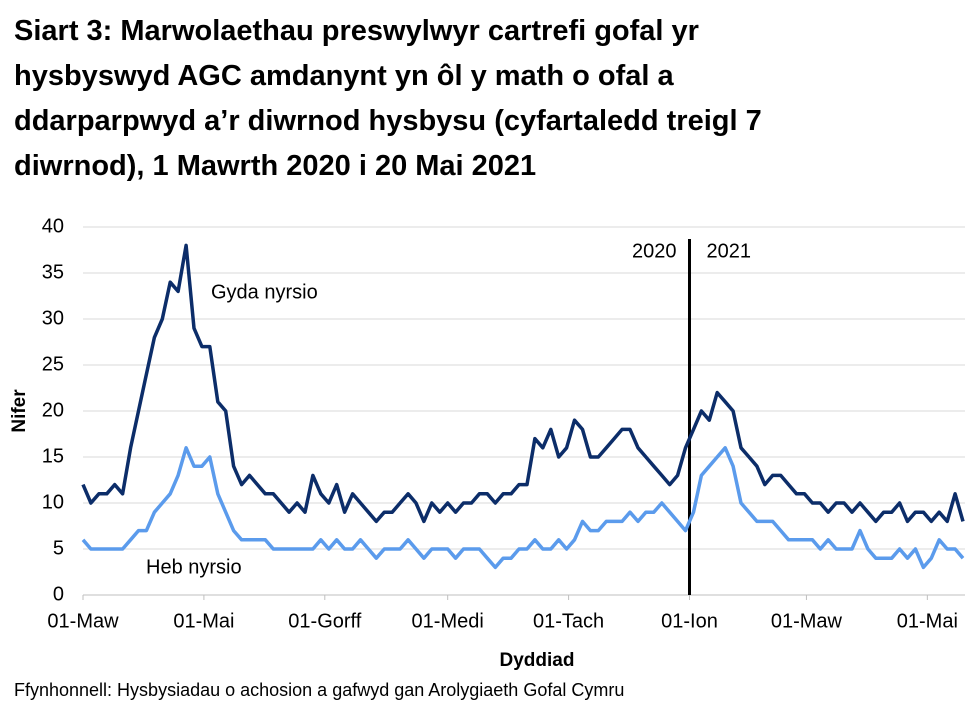 The height and width of the screenshot is (715, 979). Describe the element at coordinates (568, 621) in the screenshot. I see `x-tick-label: 01-Tach` at that location.